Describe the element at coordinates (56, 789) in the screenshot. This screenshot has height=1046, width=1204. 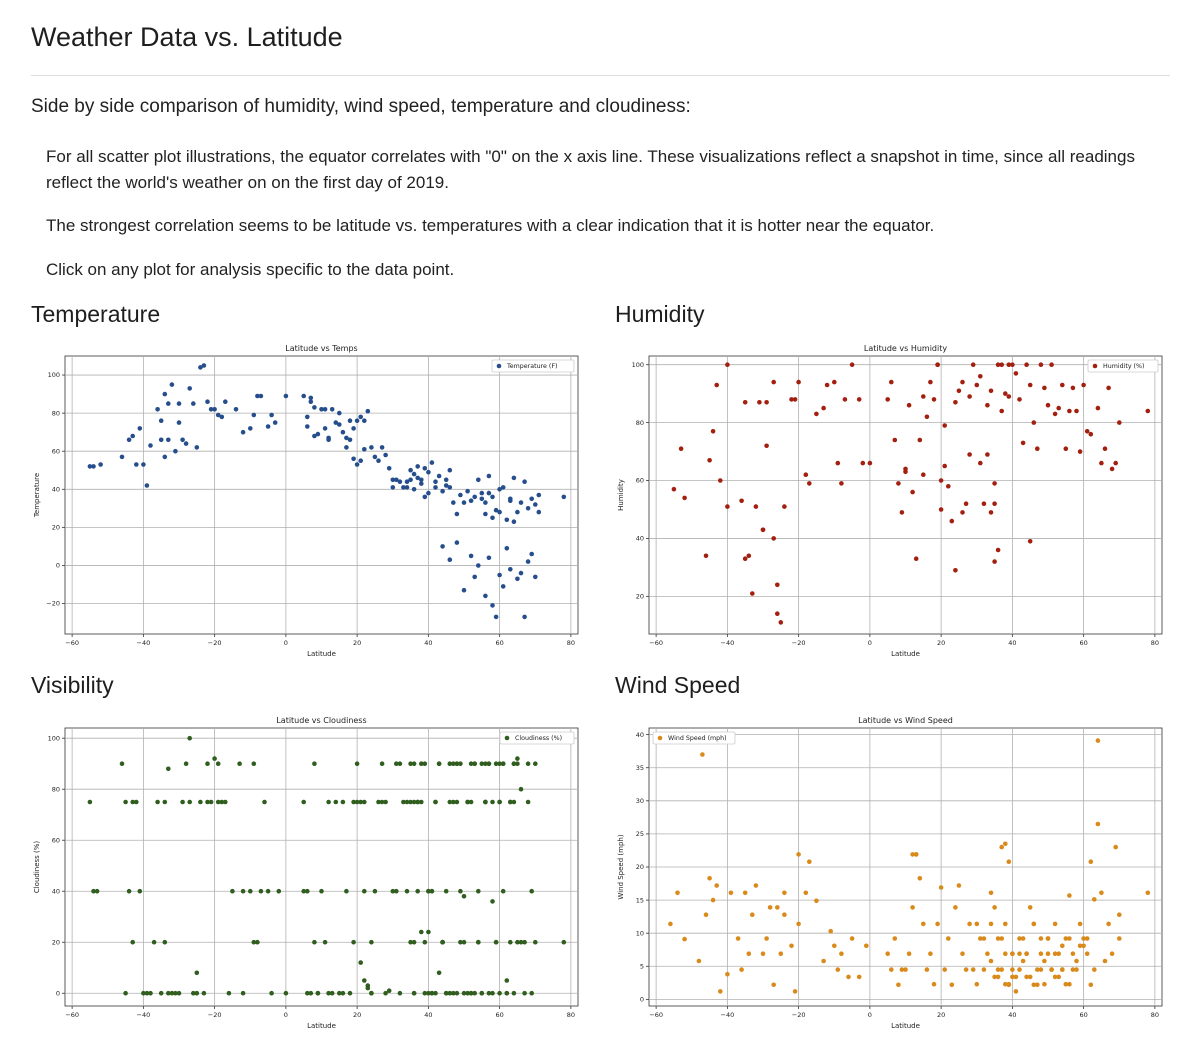
I see `y-tick-label: 80` at that location.